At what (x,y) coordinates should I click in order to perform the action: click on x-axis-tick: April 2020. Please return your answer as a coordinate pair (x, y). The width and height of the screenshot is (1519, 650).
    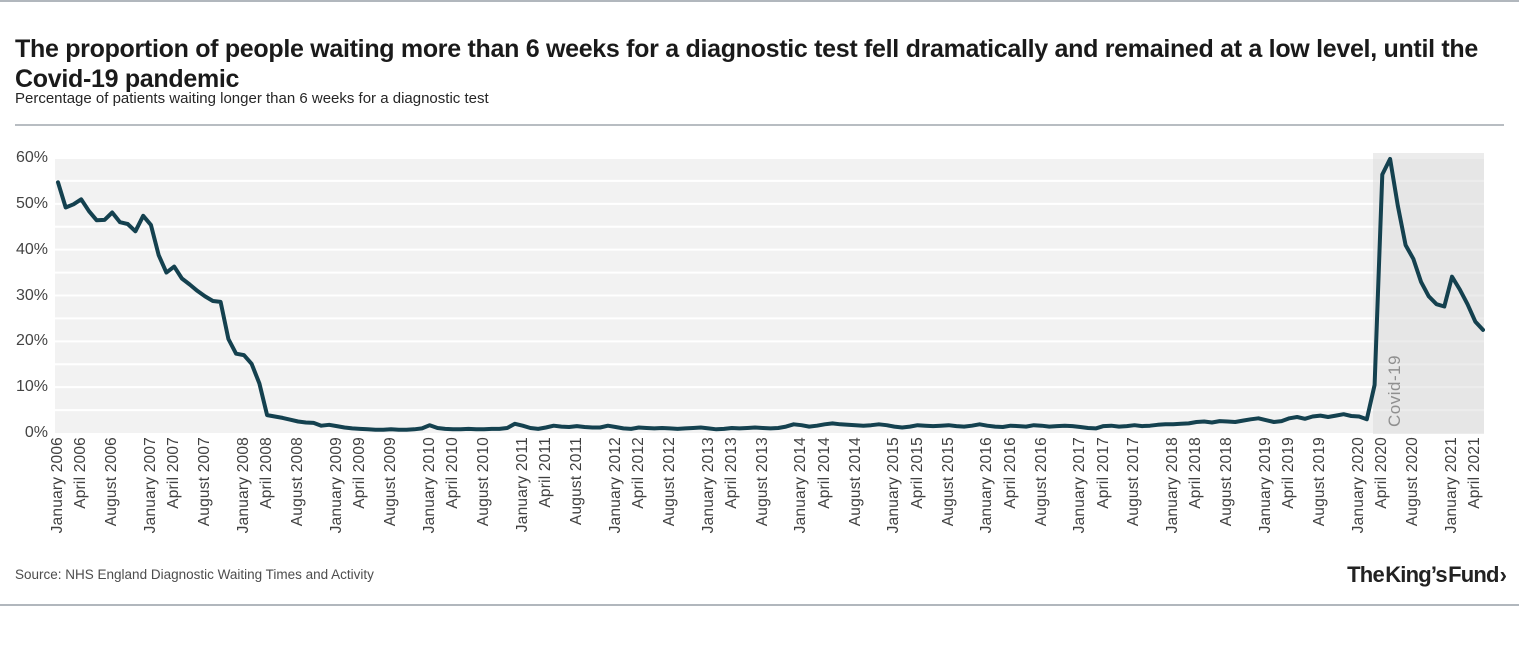
    Looking at the image, I should click on (1382, 473).